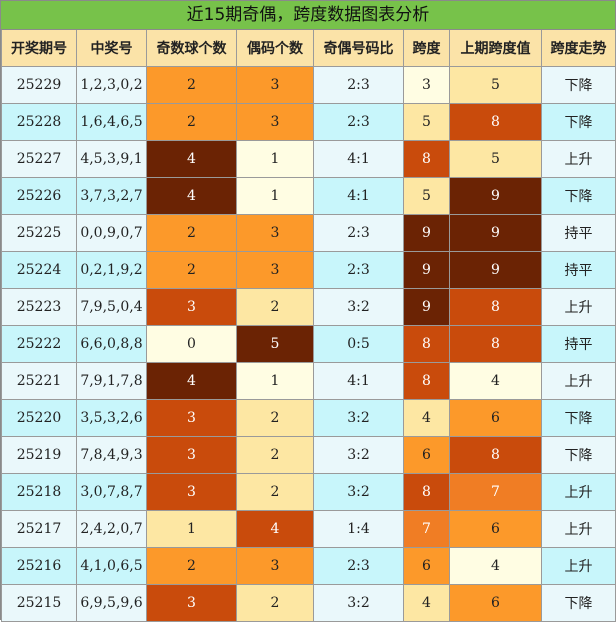 This screenshot has width=616, height=622. I want to click on cell-issue: 25215, so click(39, 603).